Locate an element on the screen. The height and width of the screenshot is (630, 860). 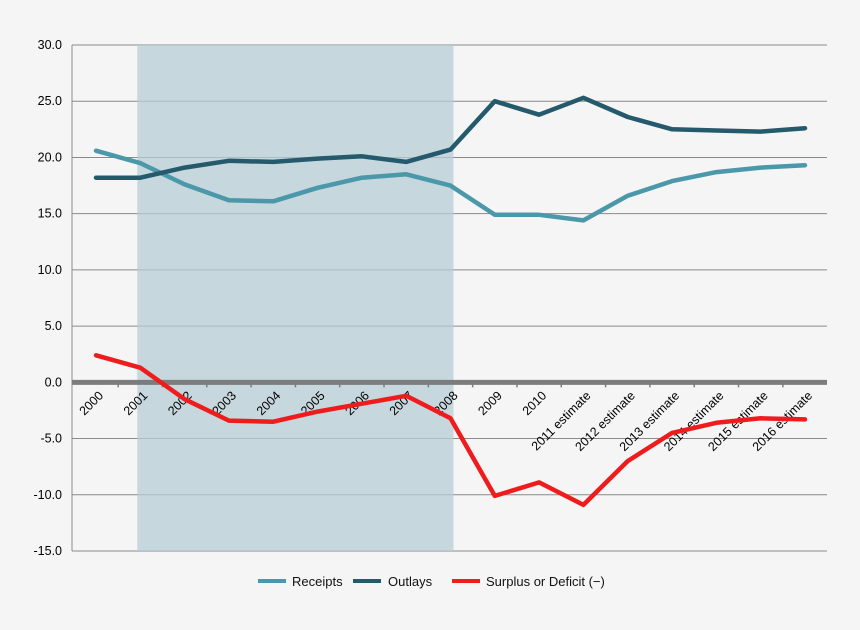
legend: Receipts Outlays Surplus or Deficit (−) is located at coordinates (431, 581).